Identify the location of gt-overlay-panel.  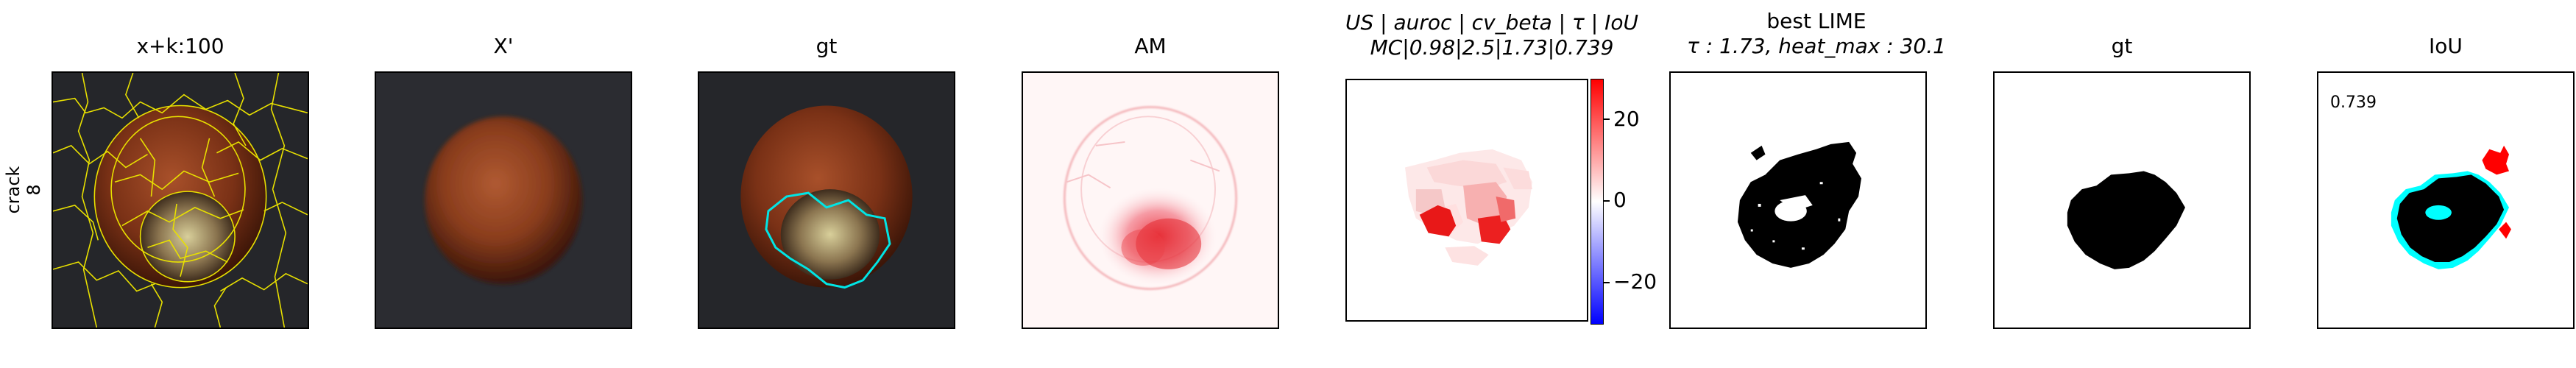
(827, 200).